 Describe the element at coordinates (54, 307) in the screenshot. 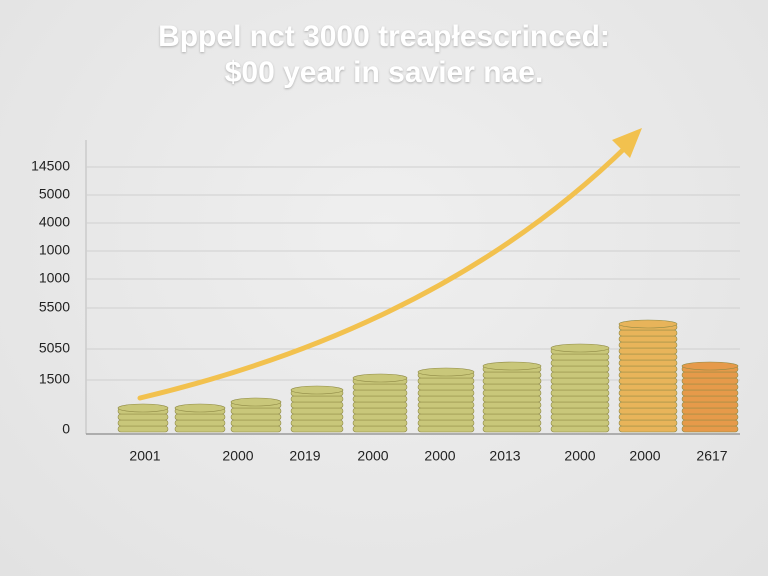

I see `y-label: 5500` at that location.